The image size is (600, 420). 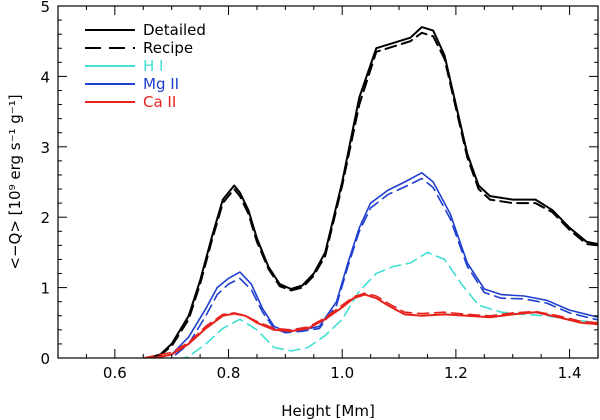 What do you see at coordinates (328, 411) in the screenshot?
I see `x-axis-title: Height [Mm]` at bounding box center [328, 411].